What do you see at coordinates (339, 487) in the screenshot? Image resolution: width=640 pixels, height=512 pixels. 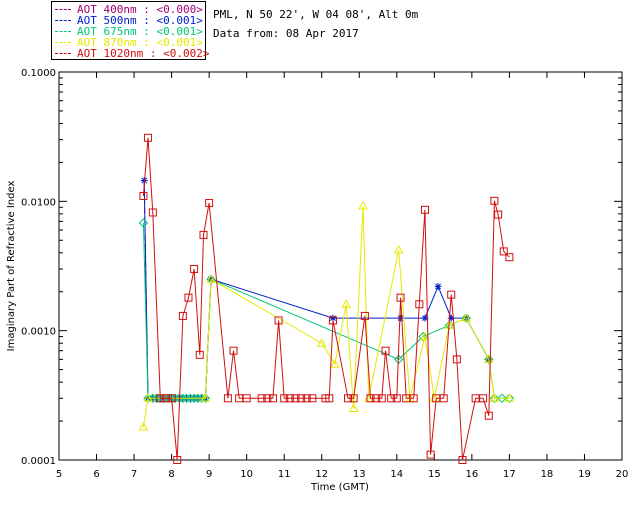 I see `x-axis-label: Time (GMT)` at bounding box center [339, 487].